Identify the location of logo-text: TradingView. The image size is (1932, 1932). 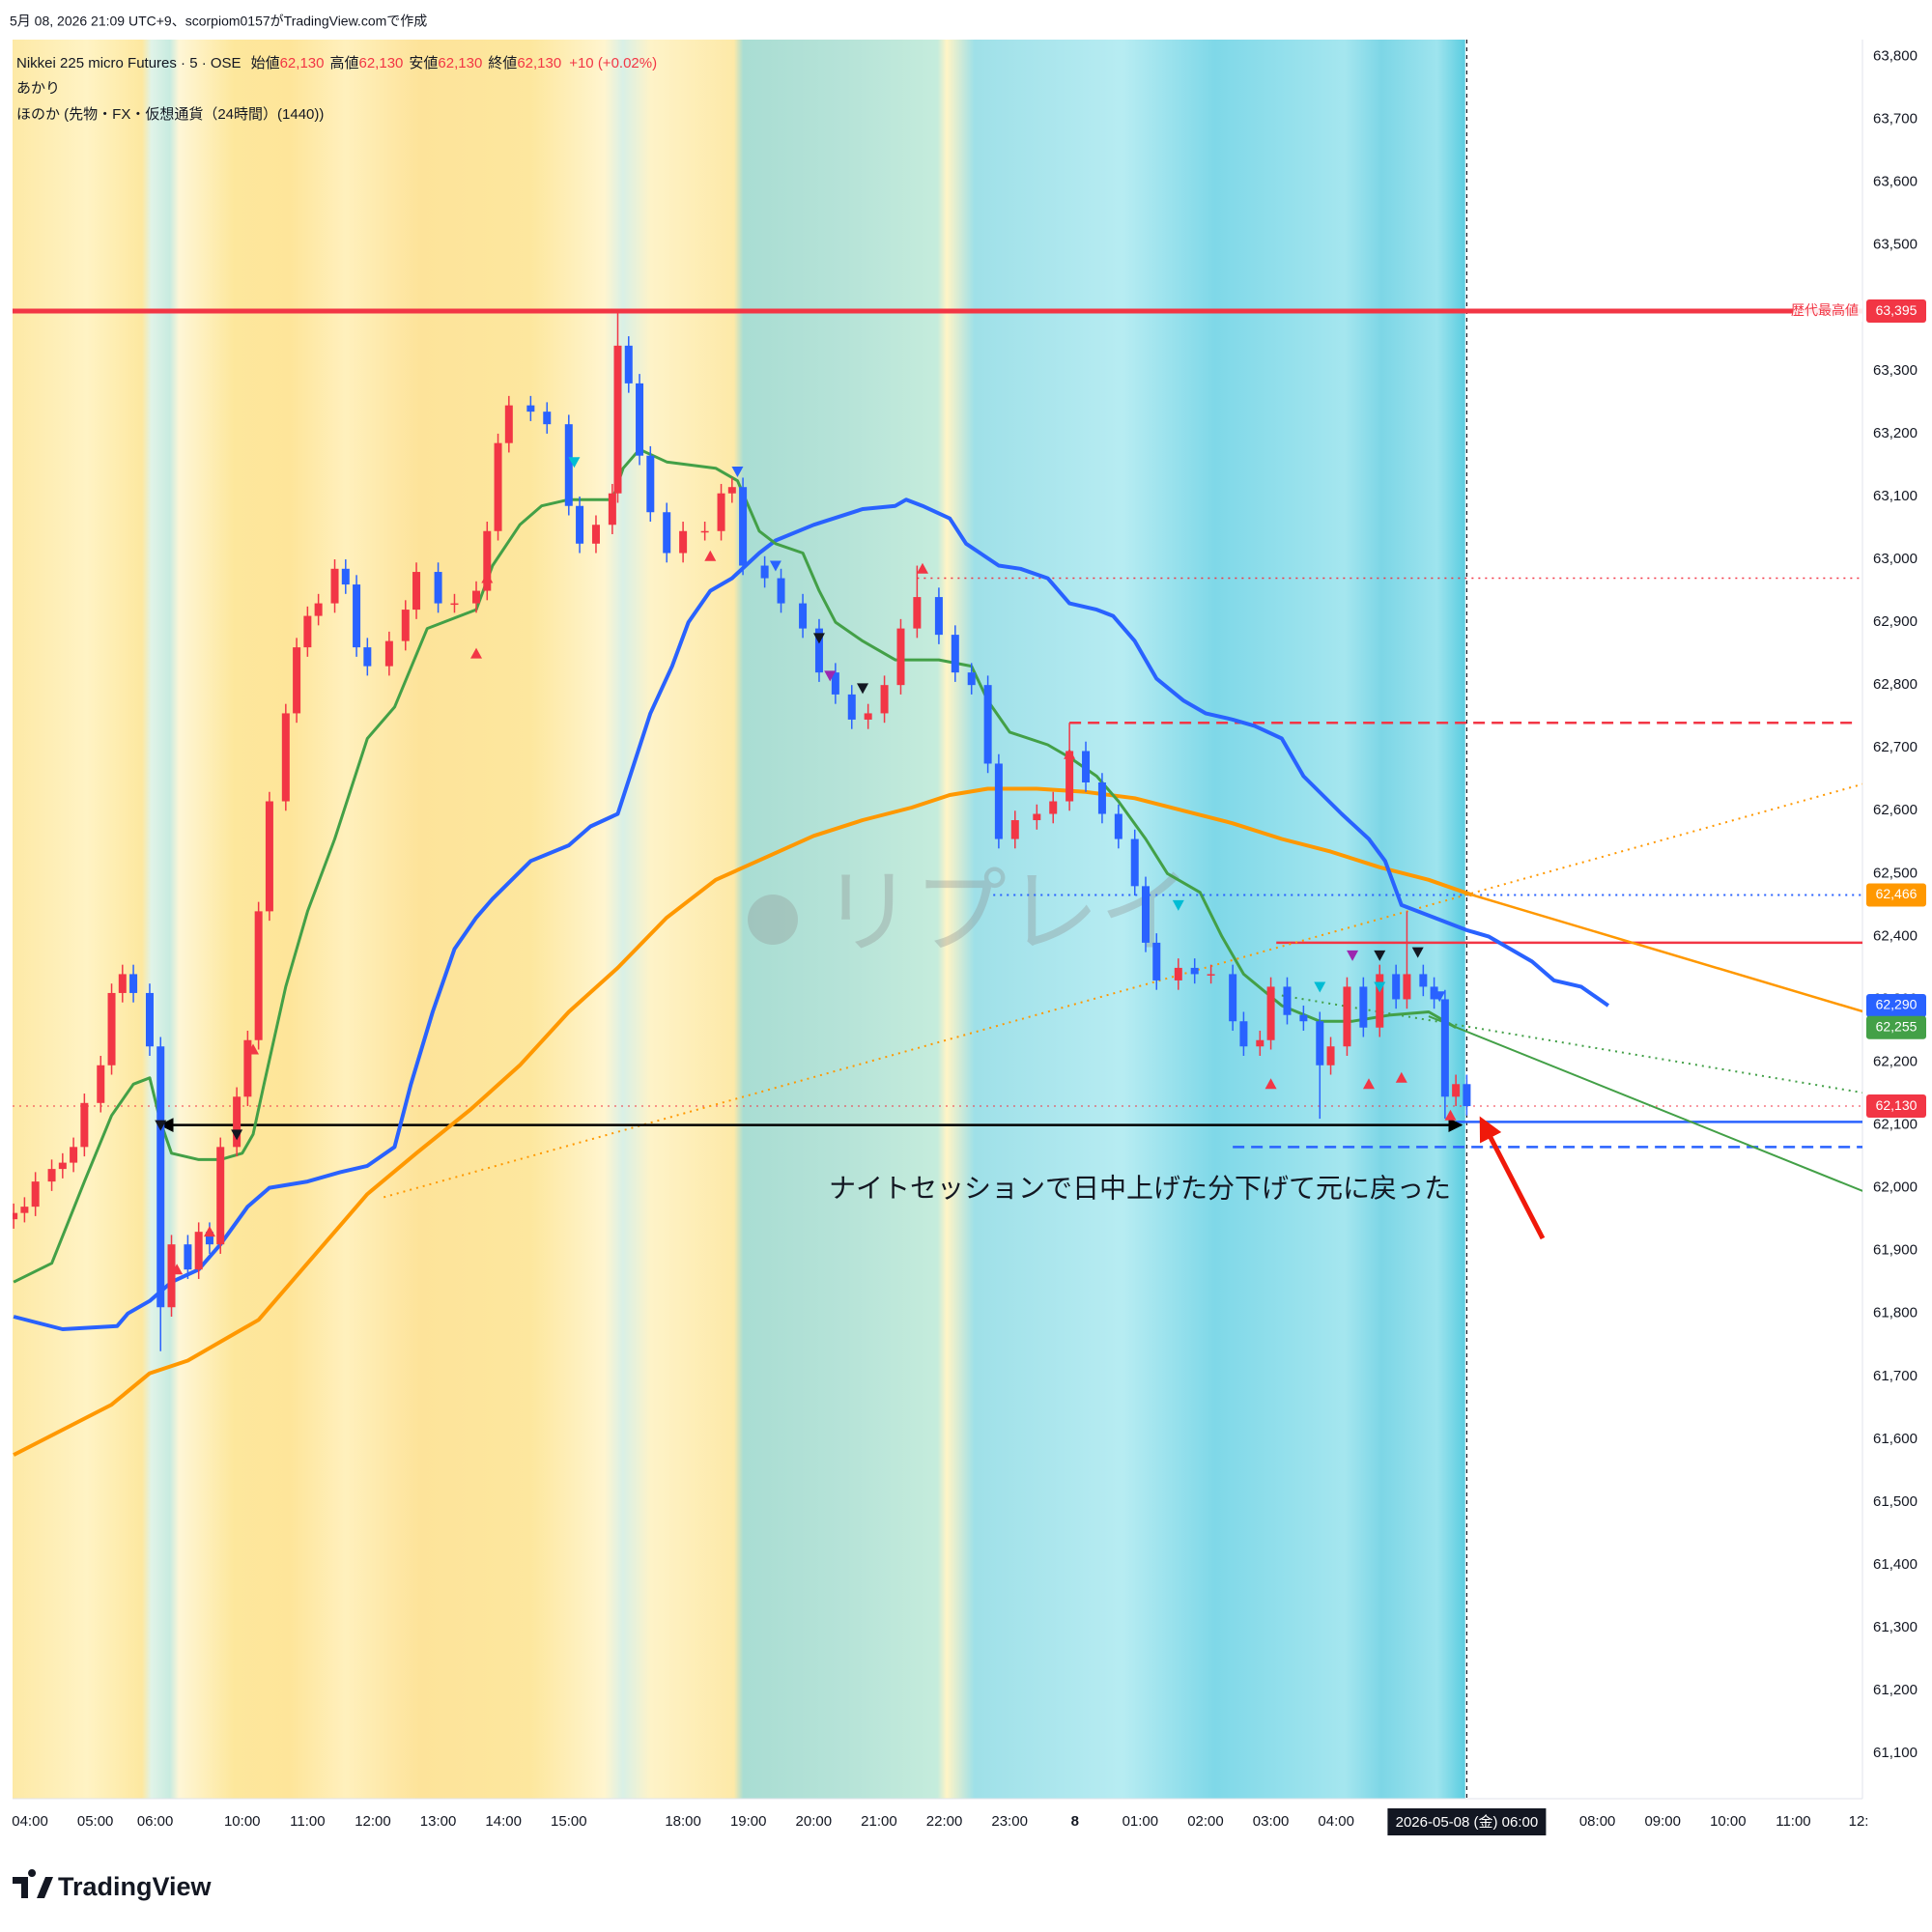
(135, 1886).